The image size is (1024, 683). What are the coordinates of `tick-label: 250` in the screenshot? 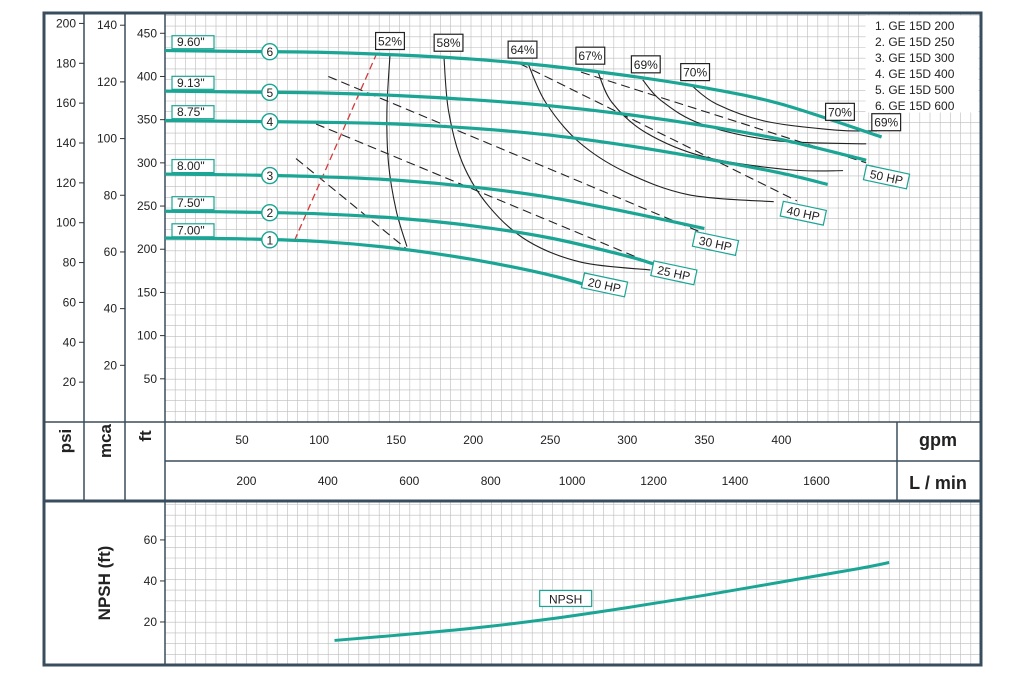 It's located at (147, 206).